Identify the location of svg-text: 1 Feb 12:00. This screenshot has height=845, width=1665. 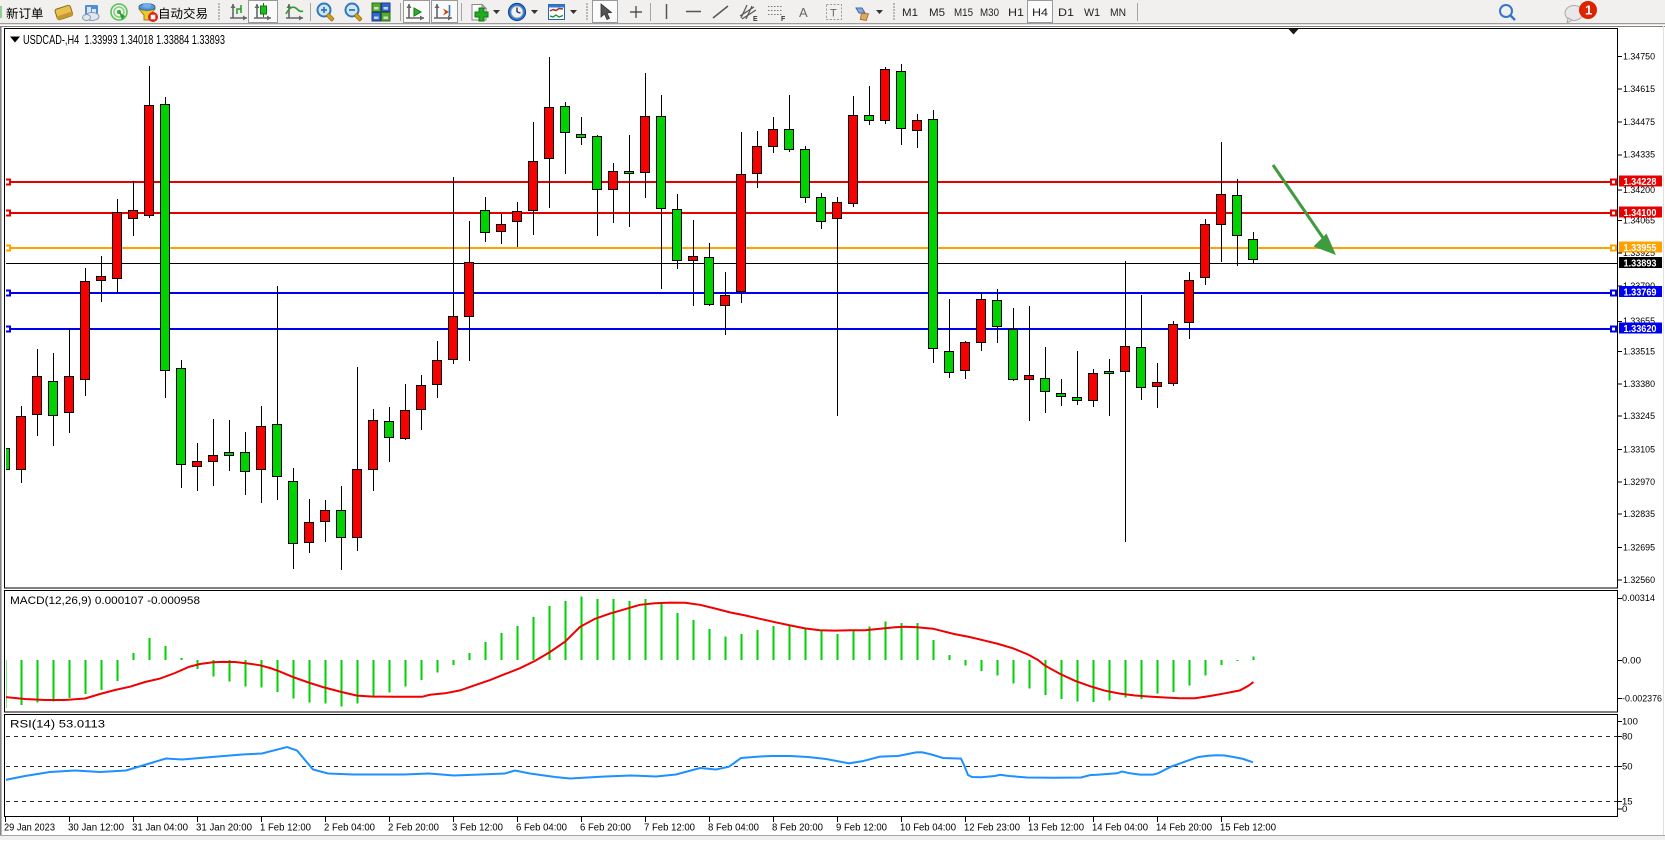
(285, 828).